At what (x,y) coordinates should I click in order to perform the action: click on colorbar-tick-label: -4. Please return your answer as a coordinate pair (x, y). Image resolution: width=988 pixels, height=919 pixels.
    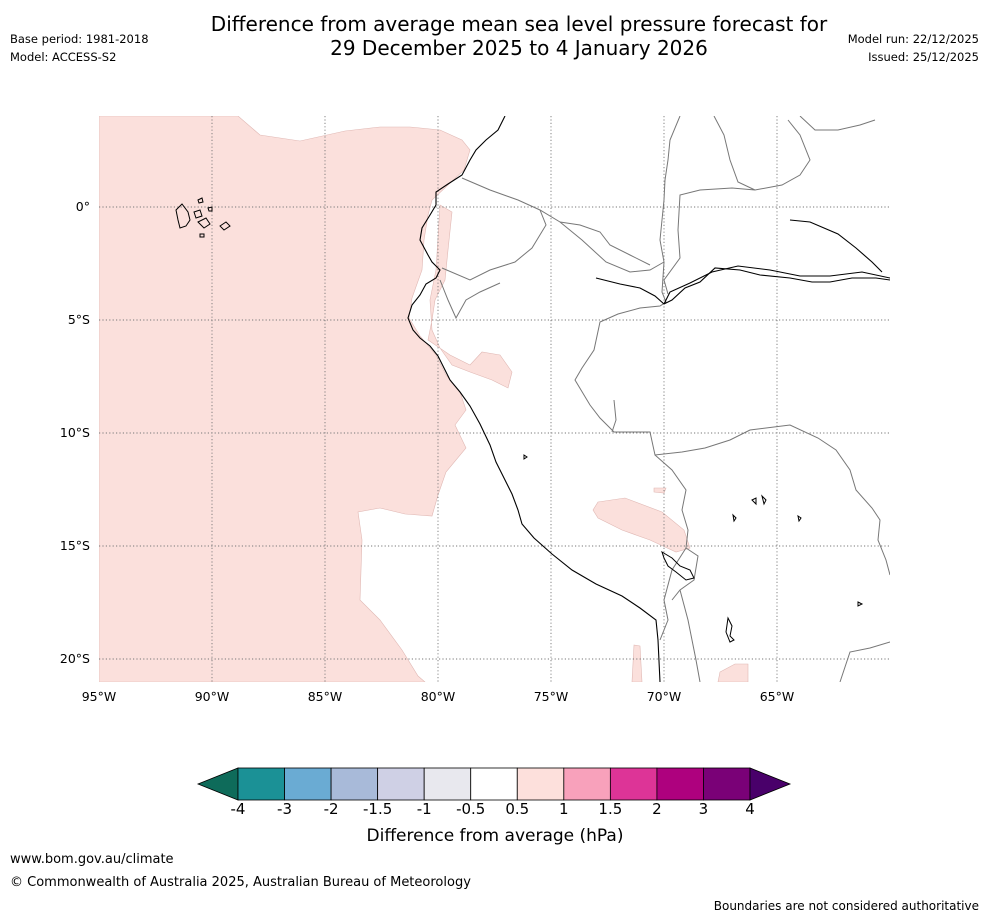
    Looking at the image, I should click on (238, 809).